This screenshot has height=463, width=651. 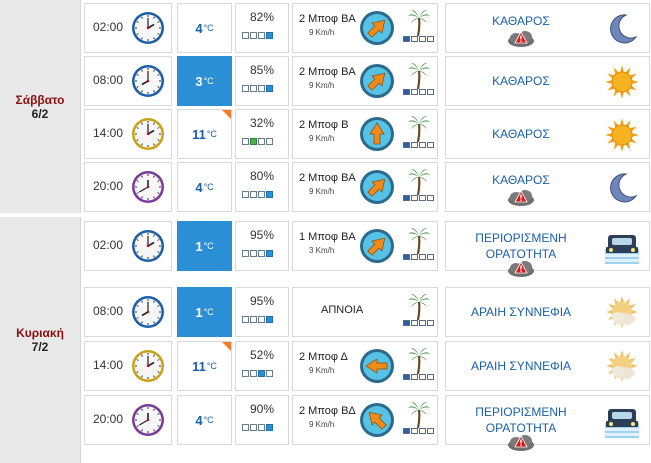 I want to click on max-temp-marker, so click(x=226, y=346).